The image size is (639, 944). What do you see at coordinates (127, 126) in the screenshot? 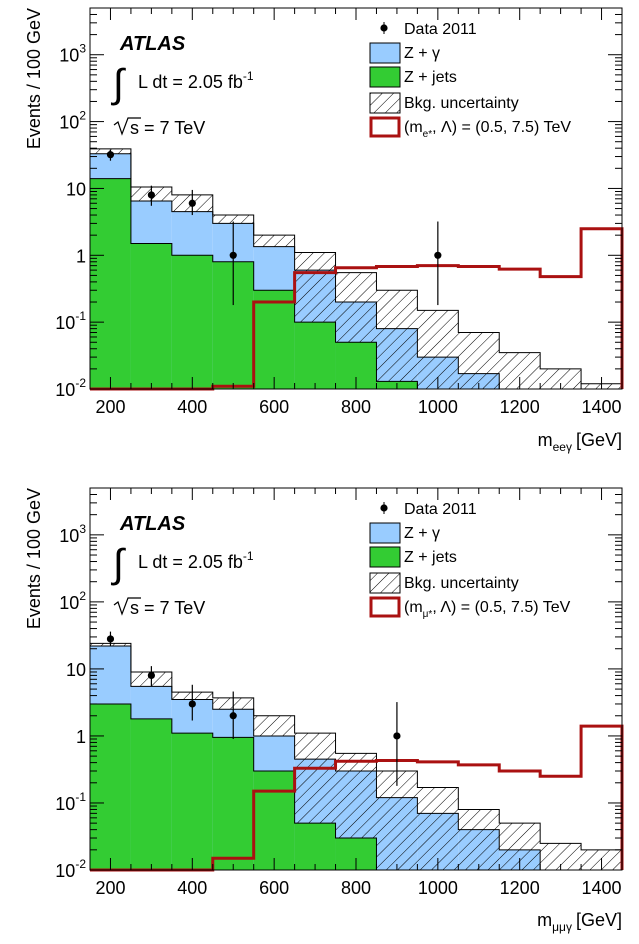
I see `sqrt-sign` at bounding box center [127, 126].